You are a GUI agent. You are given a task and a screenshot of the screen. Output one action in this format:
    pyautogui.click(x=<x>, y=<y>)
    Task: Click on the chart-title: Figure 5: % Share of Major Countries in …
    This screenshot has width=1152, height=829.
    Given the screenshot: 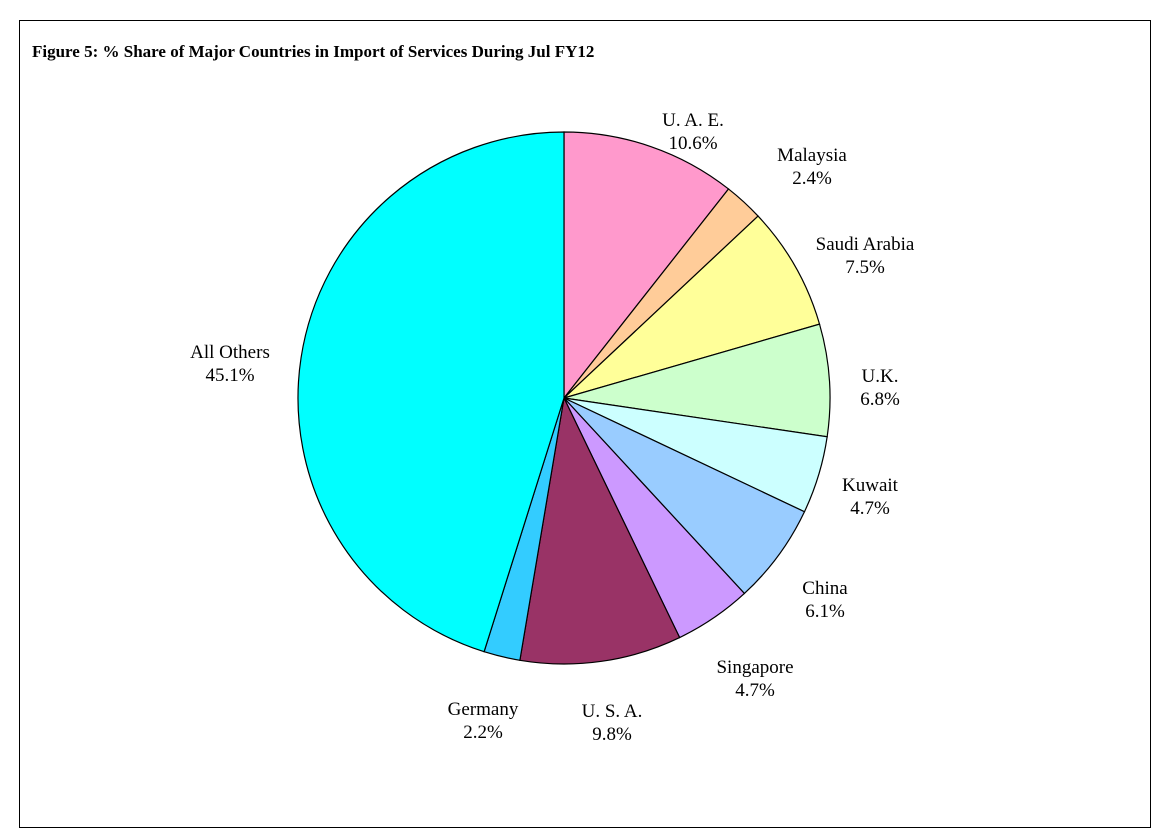 What is the action you would take?
    pyautogui.click(x=313, y=51)
    